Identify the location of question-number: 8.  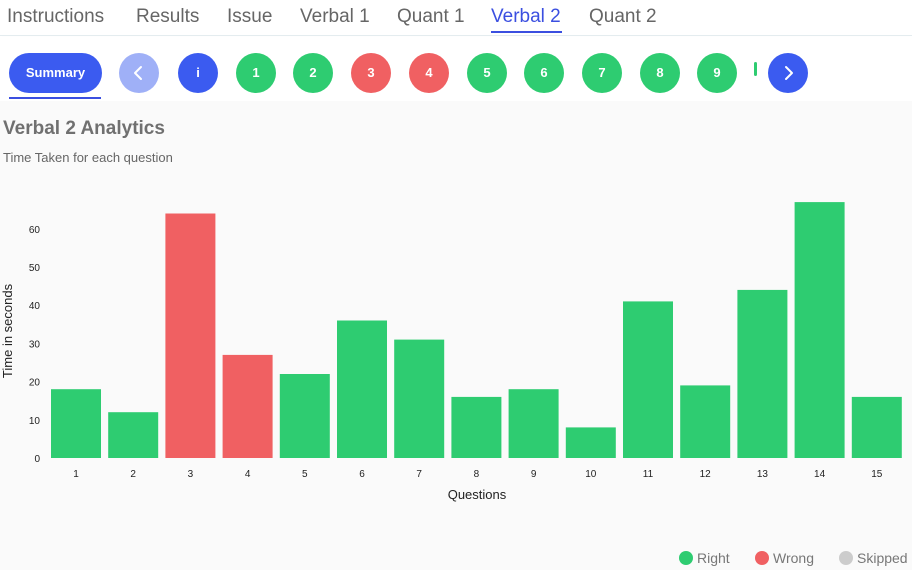
(660, 72).